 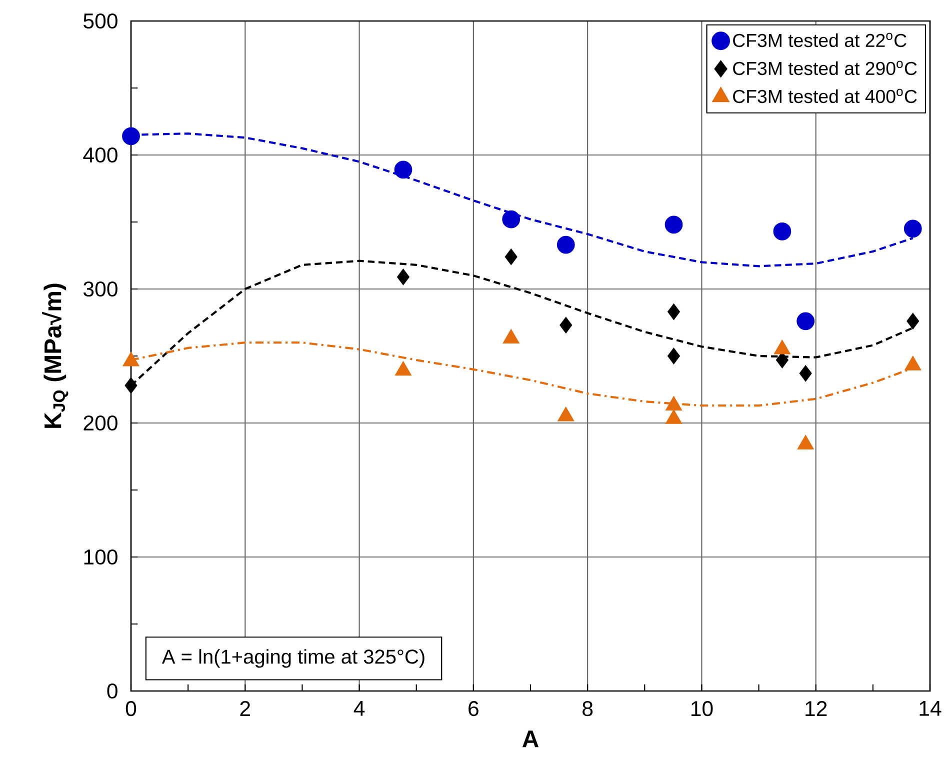 I want to click on x-tick-label: 4, so click(x=359, y=708).